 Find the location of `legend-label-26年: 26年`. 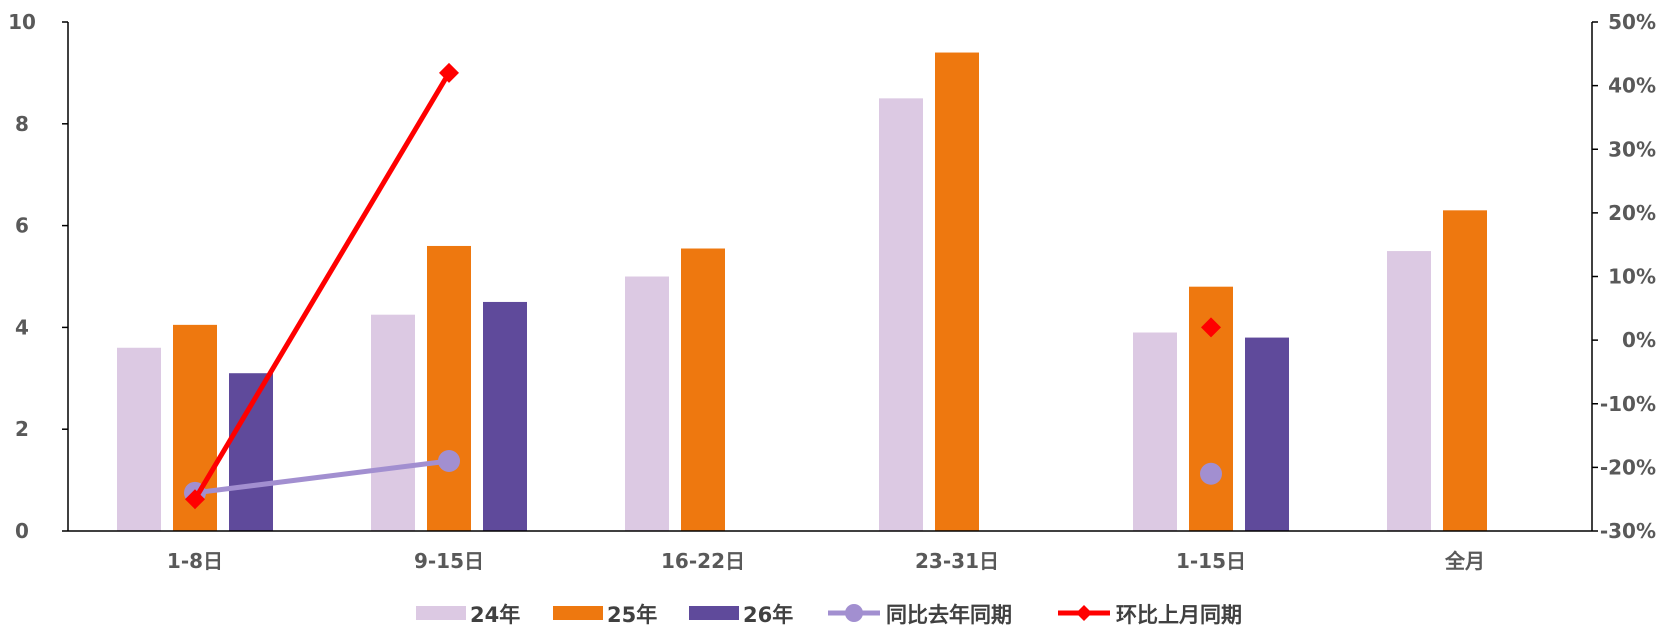

legend-label-26年: 26年 is located at coordinates (768, 615).